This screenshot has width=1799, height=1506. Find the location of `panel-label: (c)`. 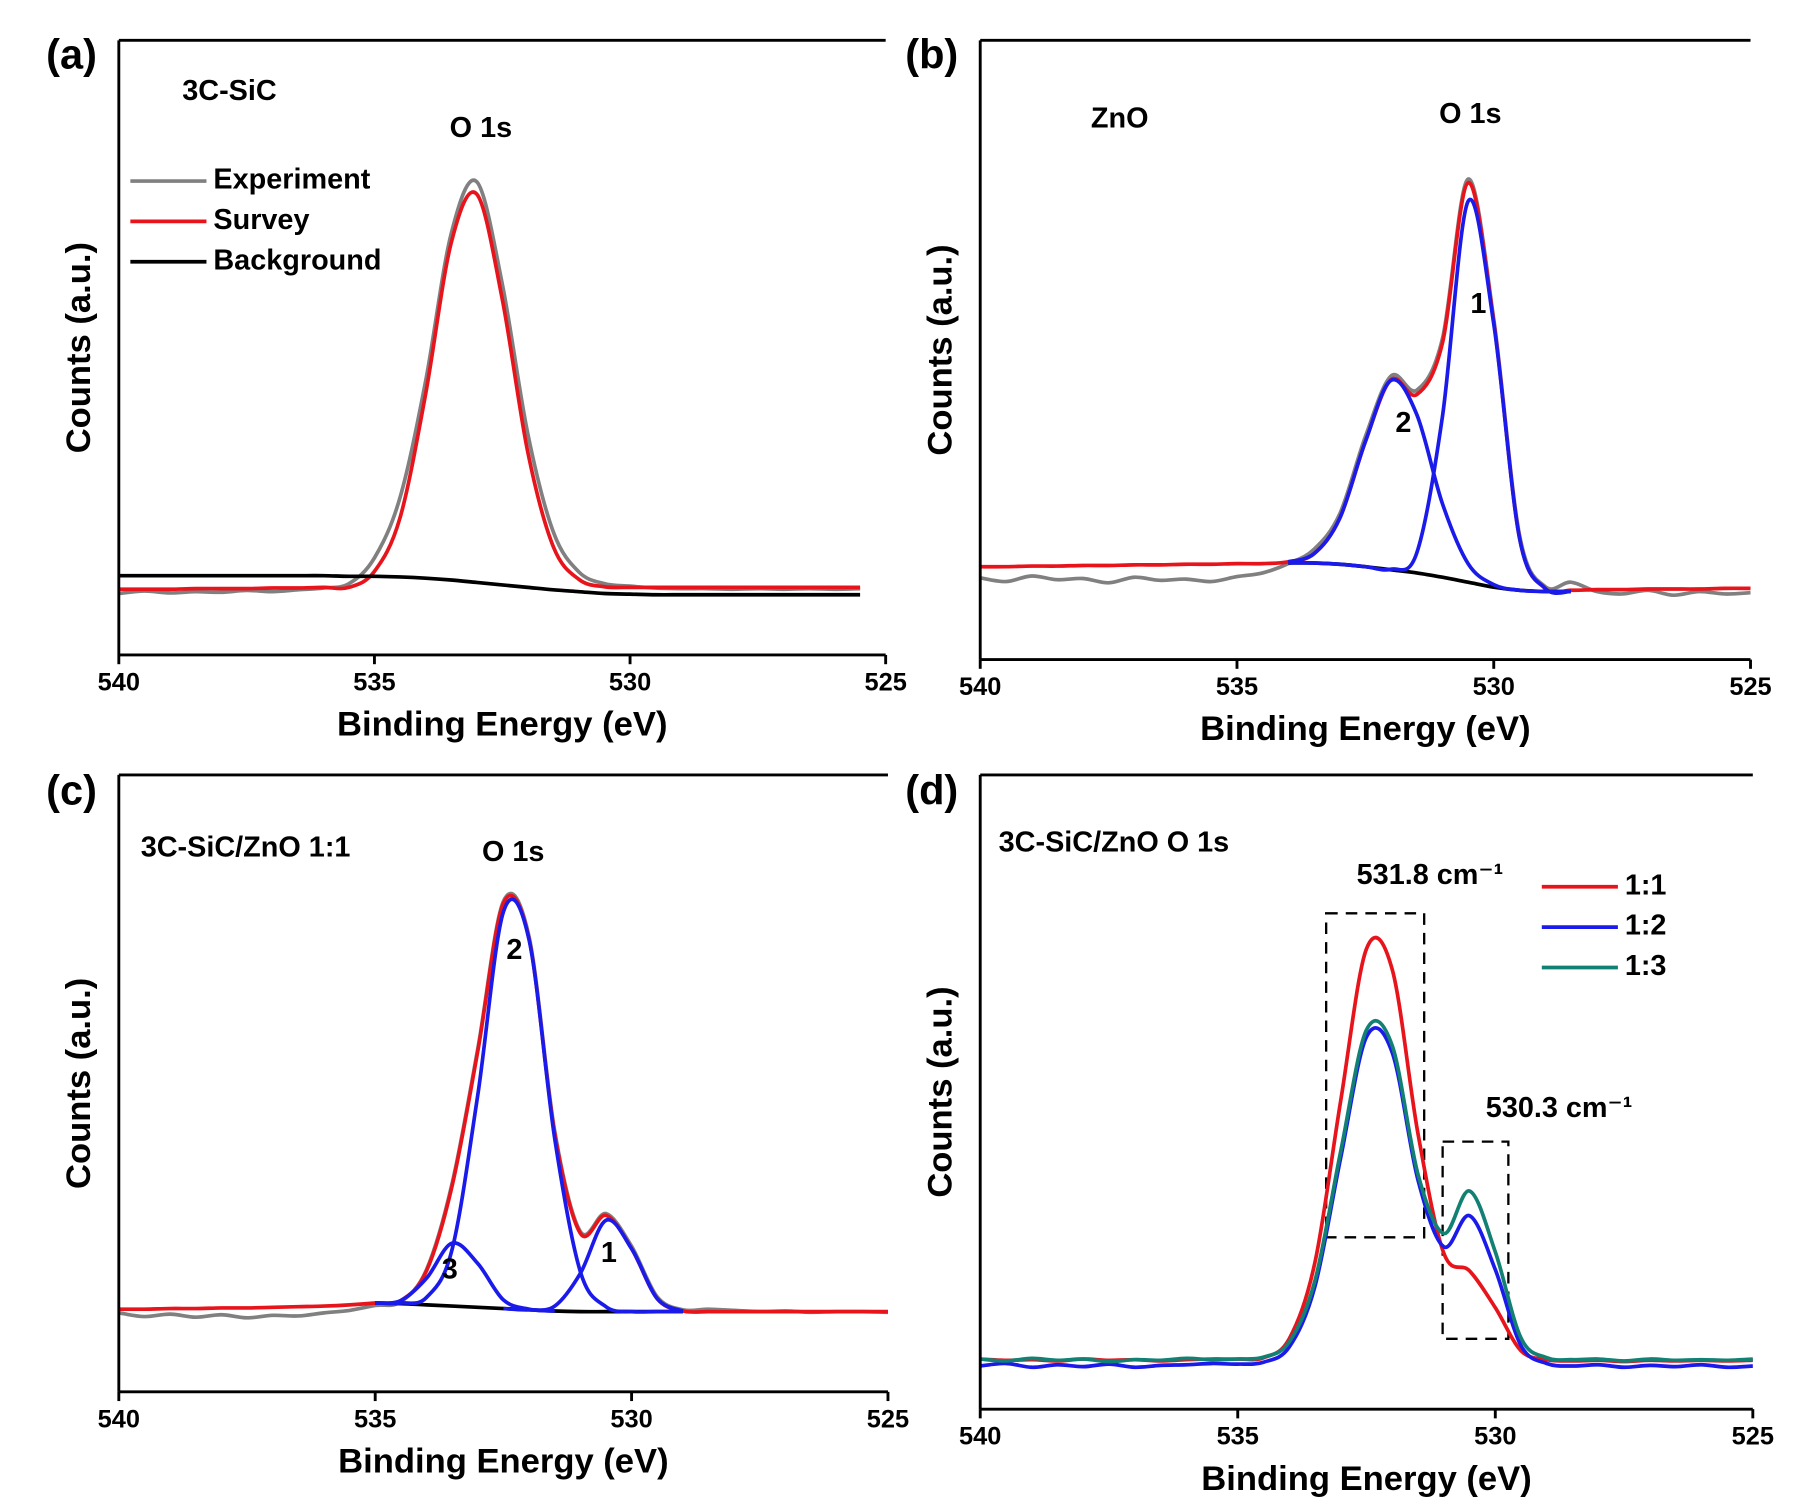

panel-label: (c) is located at coordinates (71, 789).